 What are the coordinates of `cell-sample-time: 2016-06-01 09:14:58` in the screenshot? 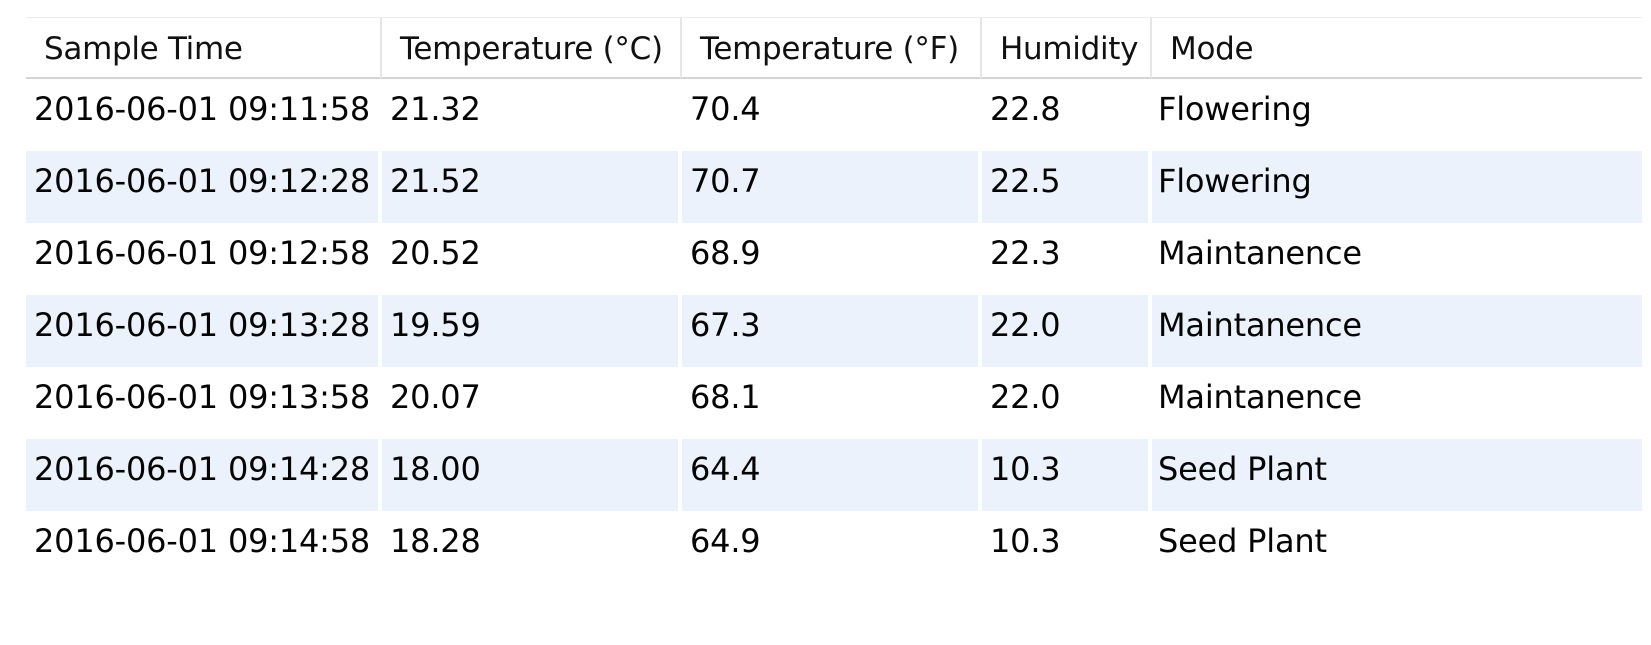 It's located at (202, 541).